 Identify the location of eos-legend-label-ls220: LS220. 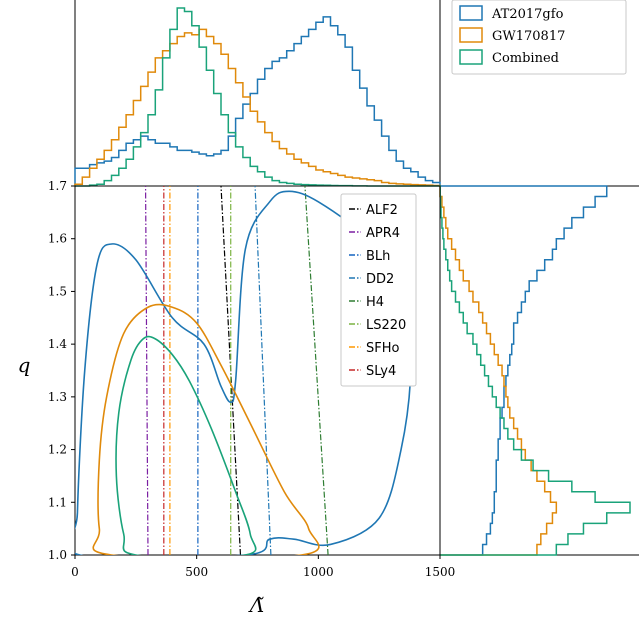
(386, 325).